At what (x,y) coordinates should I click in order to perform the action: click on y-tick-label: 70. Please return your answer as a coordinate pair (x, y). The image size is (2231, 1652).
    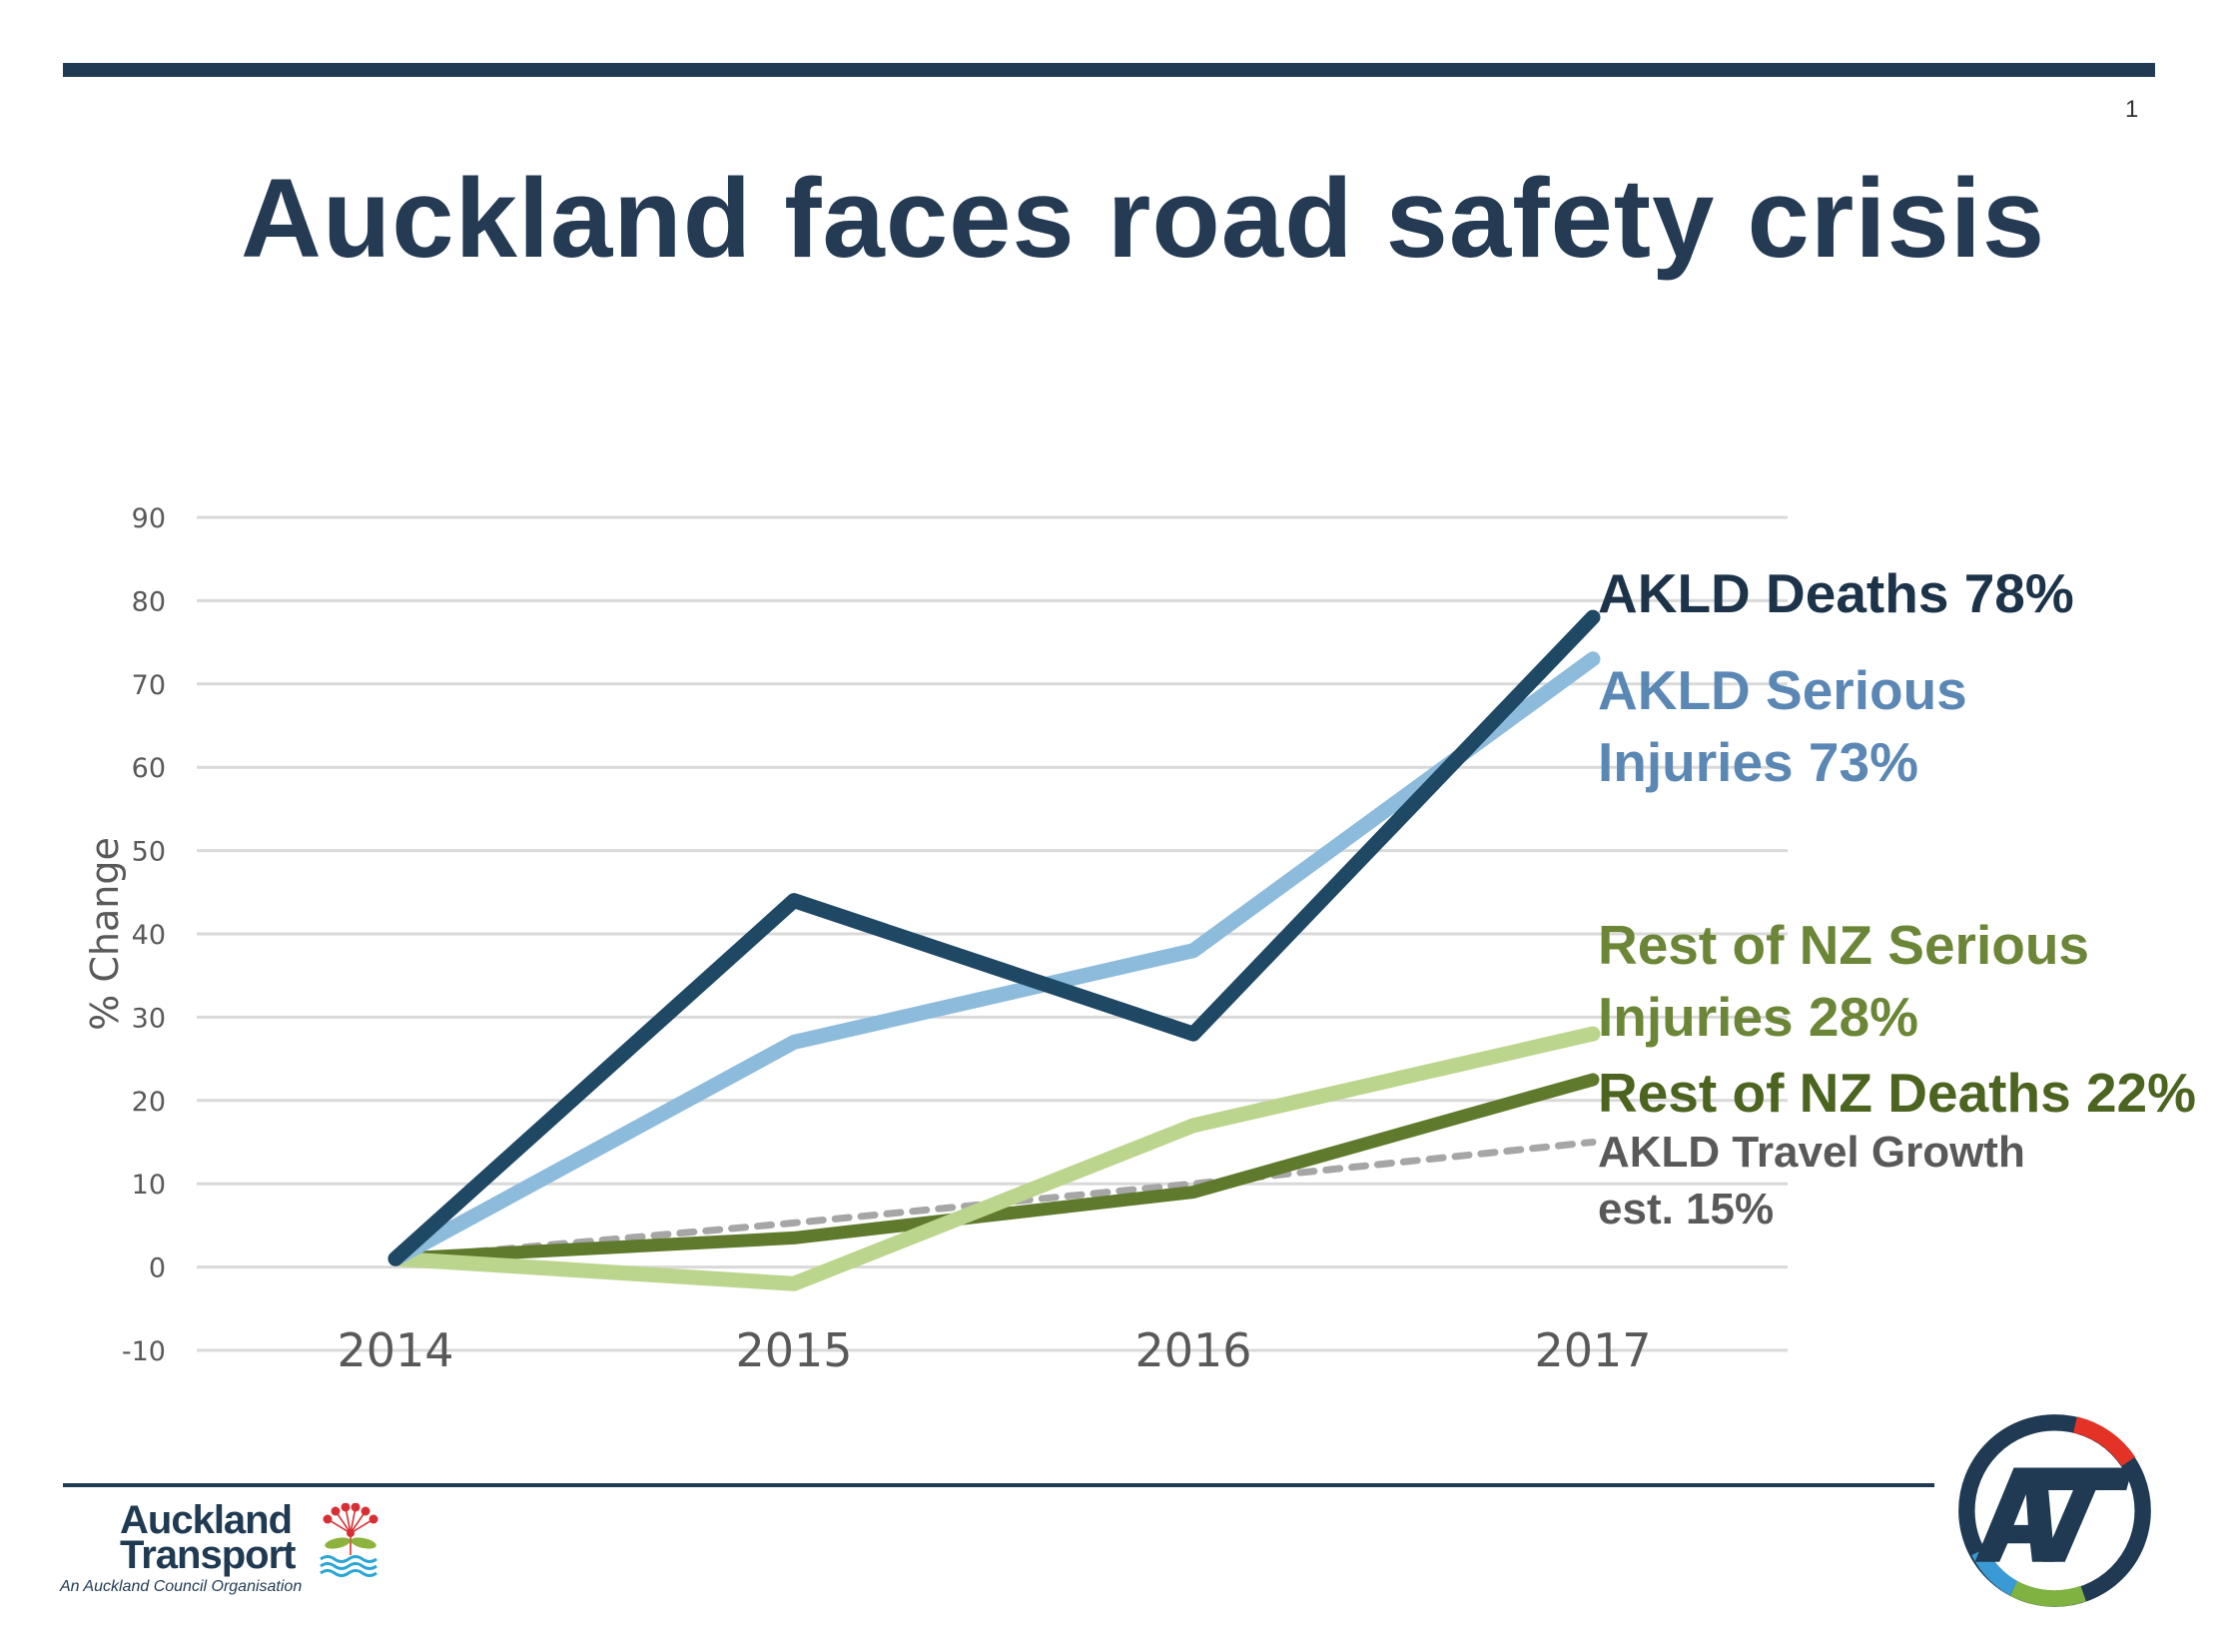
    Looking at the image, I should click on (149, 685).